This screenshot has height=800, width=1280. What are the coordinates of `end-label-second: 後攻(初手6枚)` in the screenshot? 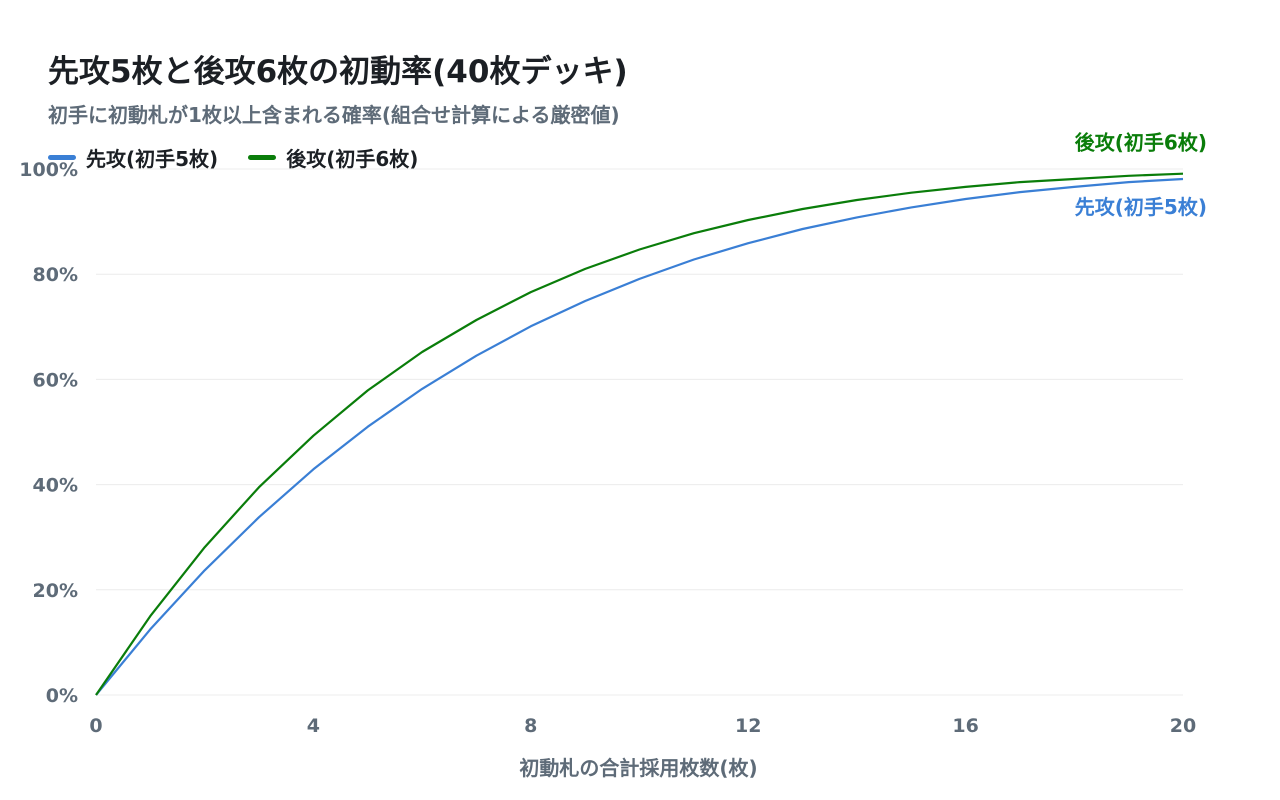 It's located at (1141, 143).